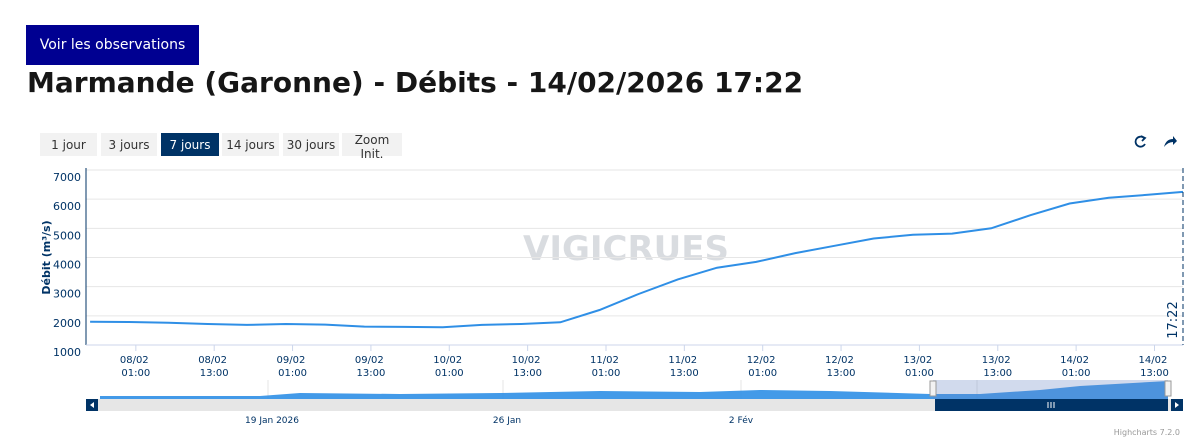 The height and width of the screenshot is (442, 1200). Describe the element at coordinates (67, 294) in the screenshot. I see `y-tick-label: 3000` at that location.